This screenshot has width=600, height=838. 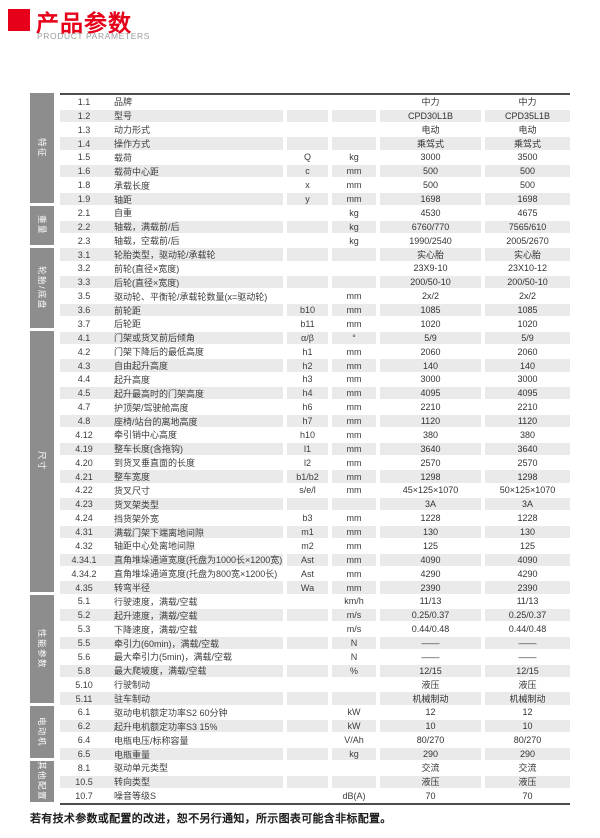 I want to click on param-symbol: m2, so click(x=307, y=545).